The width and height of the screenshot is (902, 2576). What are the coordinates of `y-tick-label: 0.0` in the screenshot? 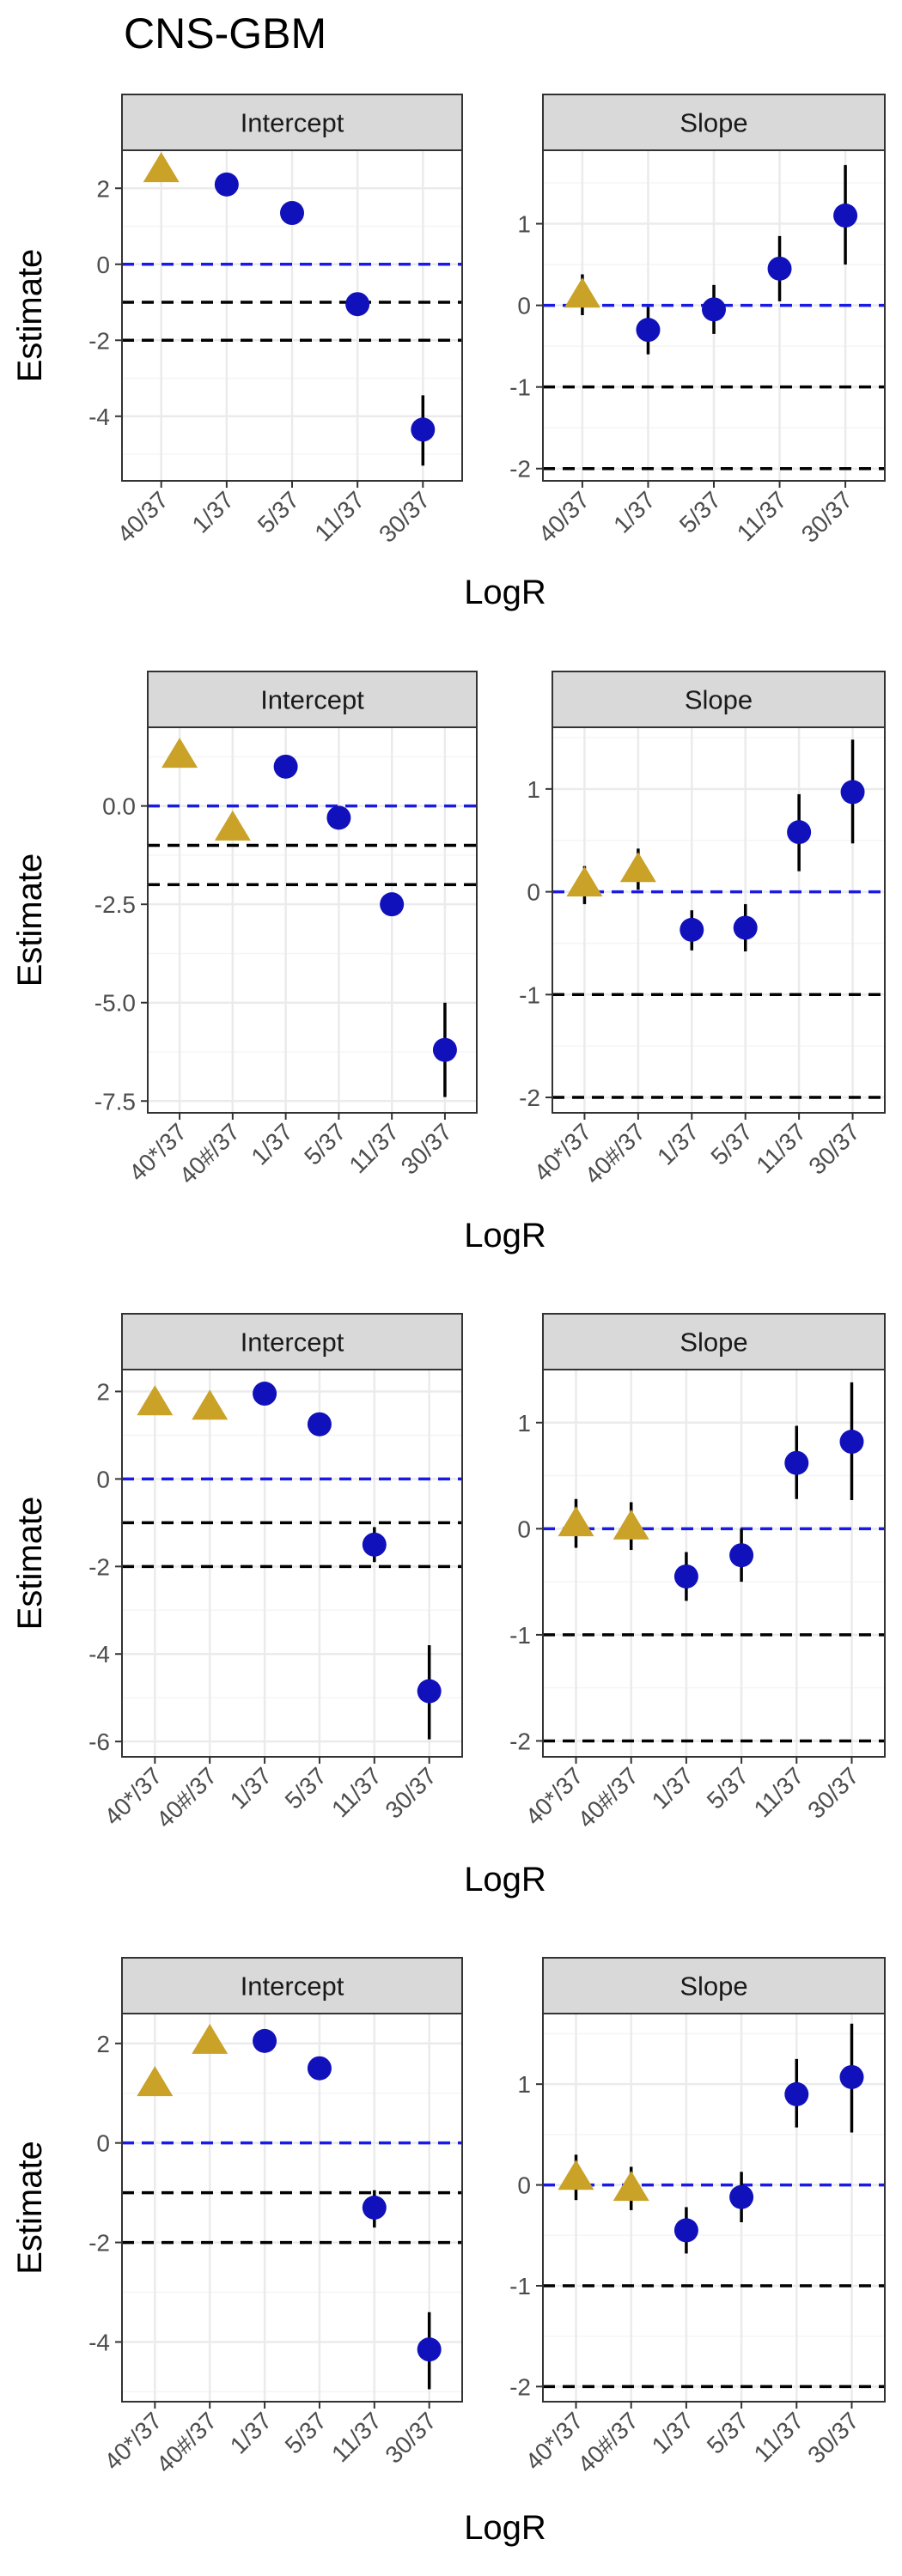 It's located at (119, 806).